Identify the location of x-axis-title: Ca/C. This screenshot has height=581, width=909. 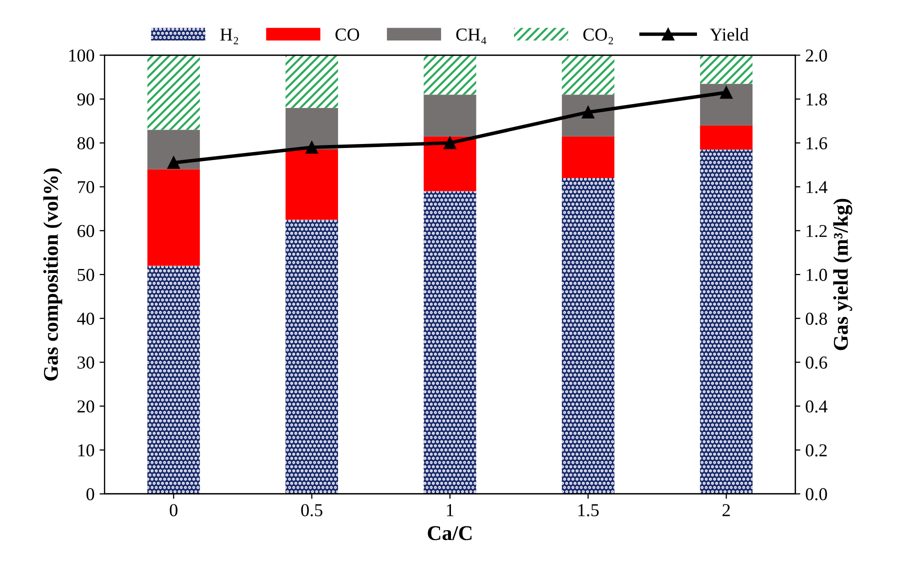
(450, 533).